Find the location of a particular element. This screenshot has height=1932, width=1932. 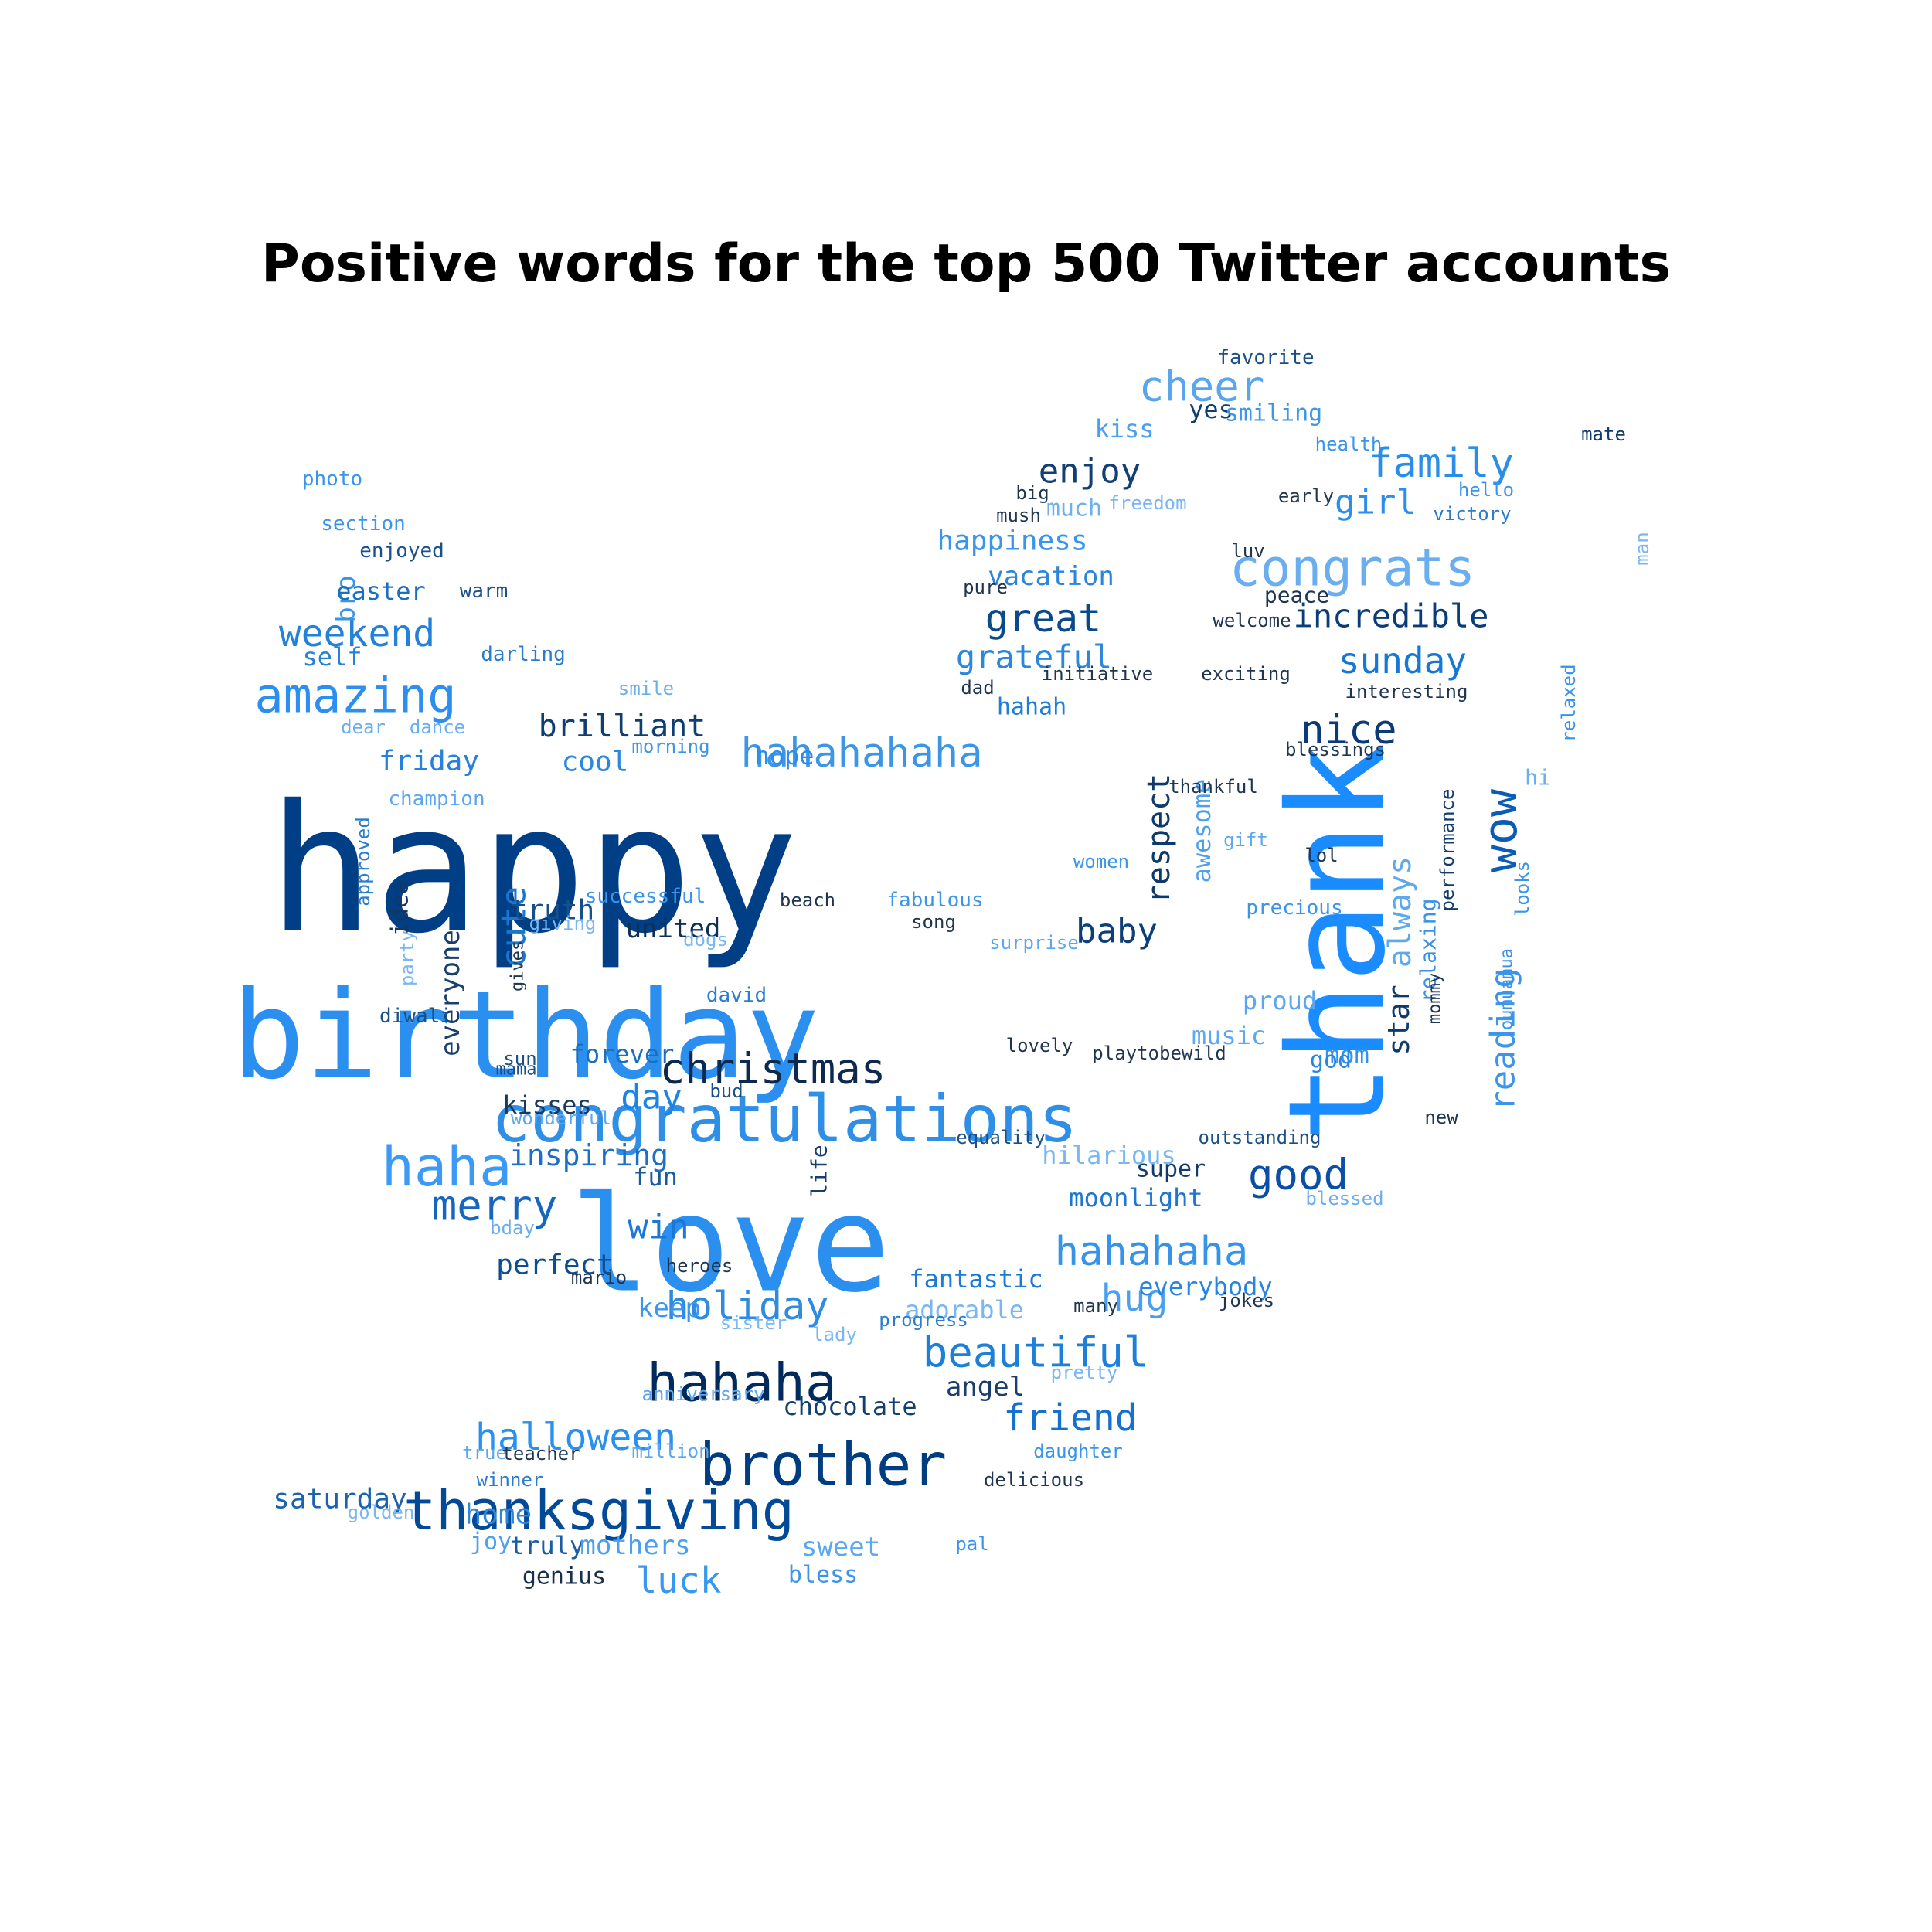

word-gift: gift is located at coordinates (1246, 840).